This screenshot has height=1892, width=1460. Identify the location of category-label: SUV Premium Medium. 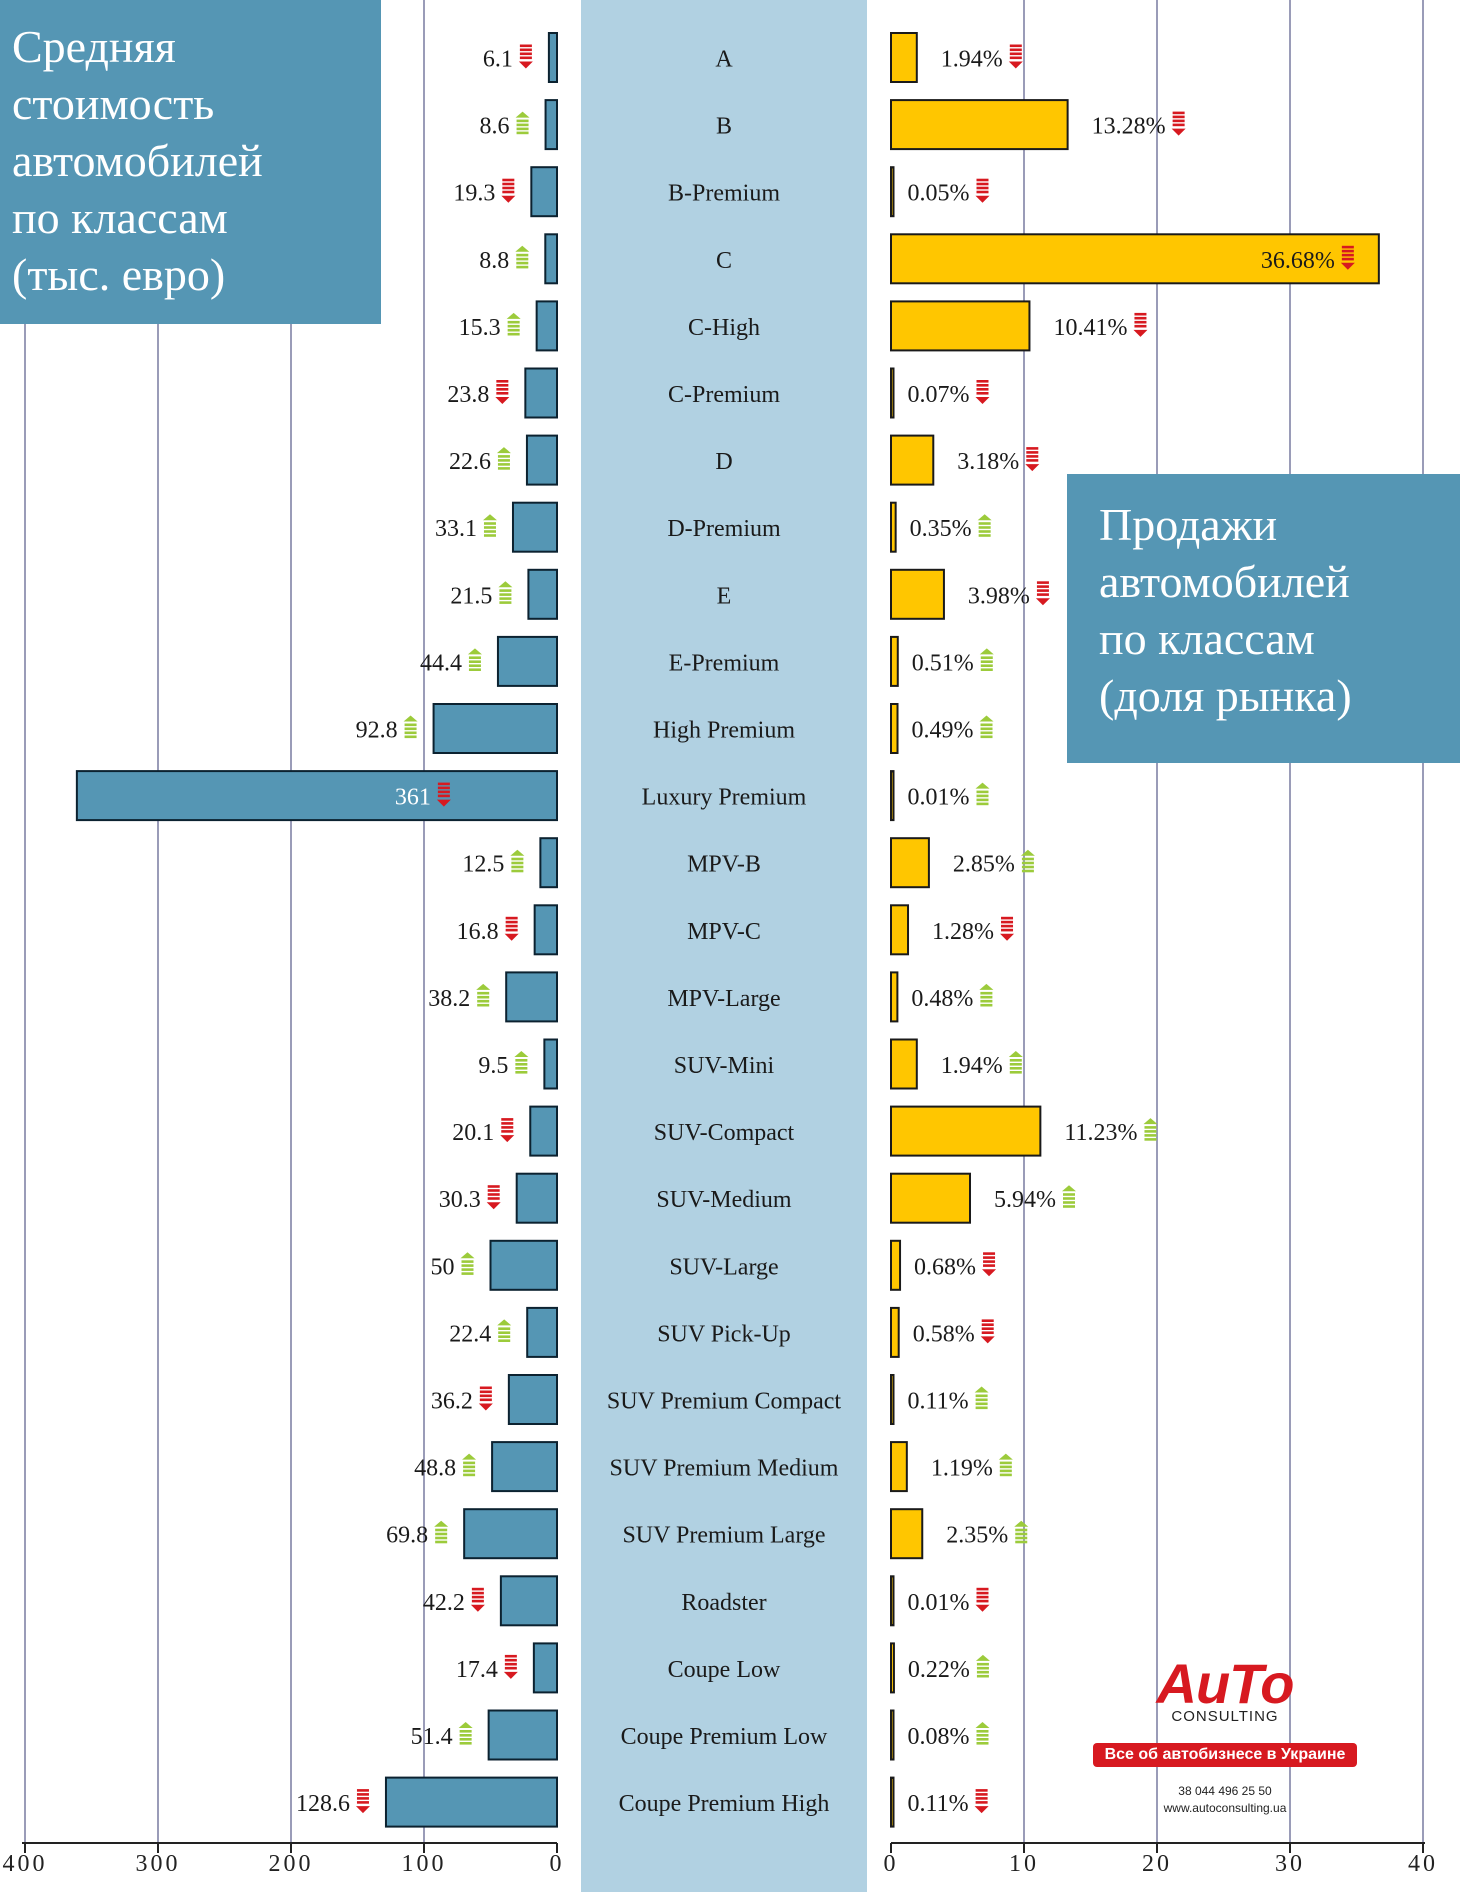
(724, 1469).